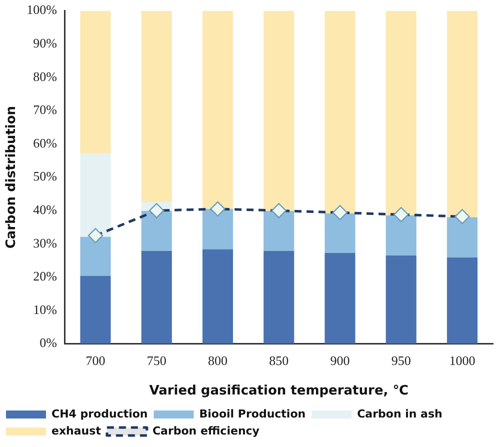 This screenshot has width=501, height=447. Describe the element at coordinates (462, 360) in the screenshot. I see `x-tick-label: 1000` at that location.